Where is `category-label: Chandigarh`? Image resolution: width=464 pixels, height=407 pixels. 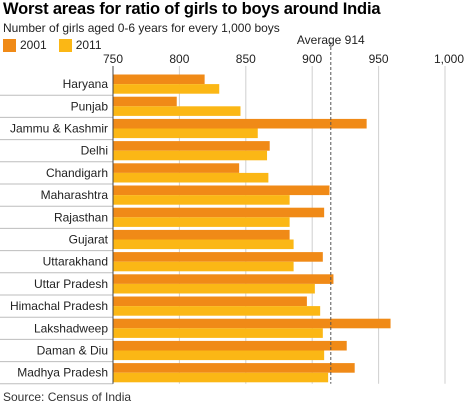
category-label: Chandigarh is located at coordinates (77, 173).